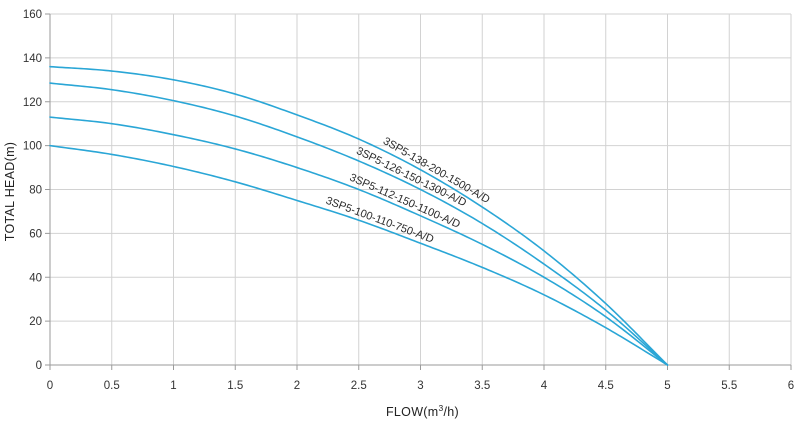  Describe the element at coordinates (420, 386) in the screenshot. I see `x-tick-label: 3` at that location.